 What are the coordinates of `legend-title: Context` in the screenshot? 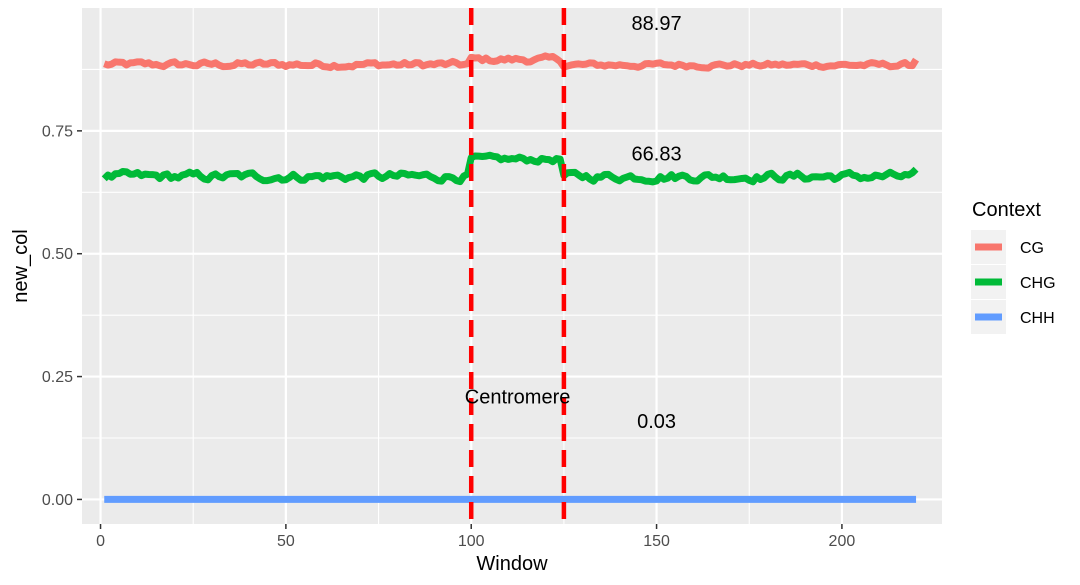 It's located at (1006, 210).